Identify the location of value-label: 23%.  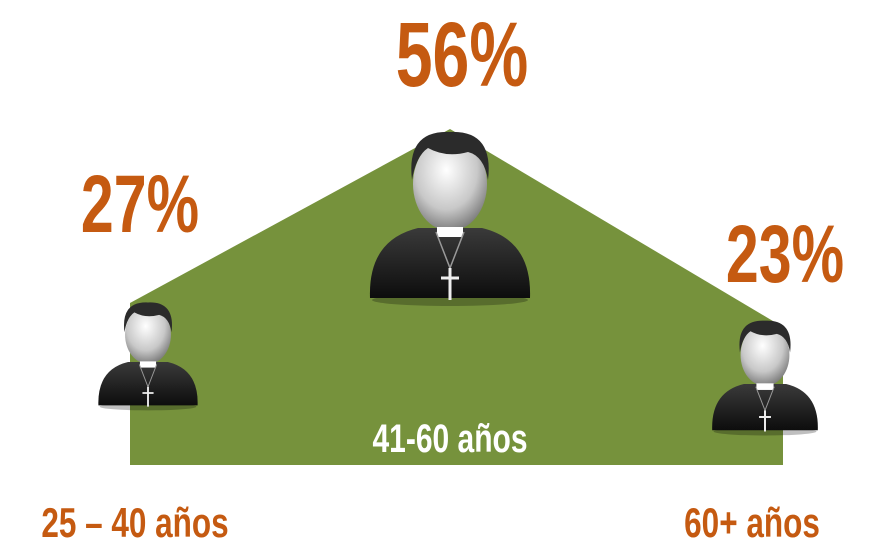
(785, 255).